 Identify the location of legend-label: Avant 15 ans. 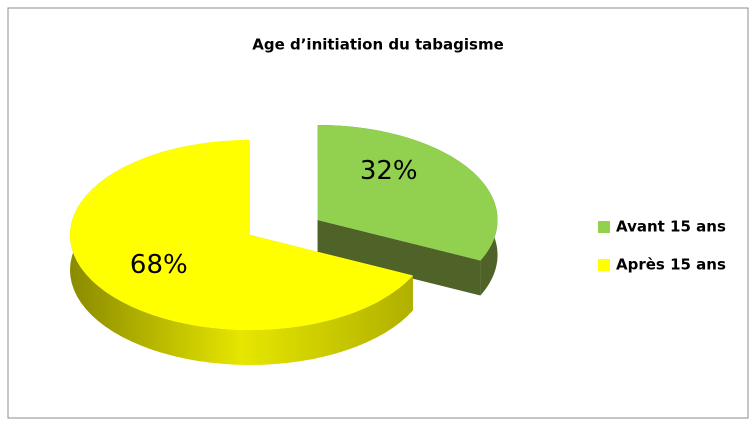
(671, 227).